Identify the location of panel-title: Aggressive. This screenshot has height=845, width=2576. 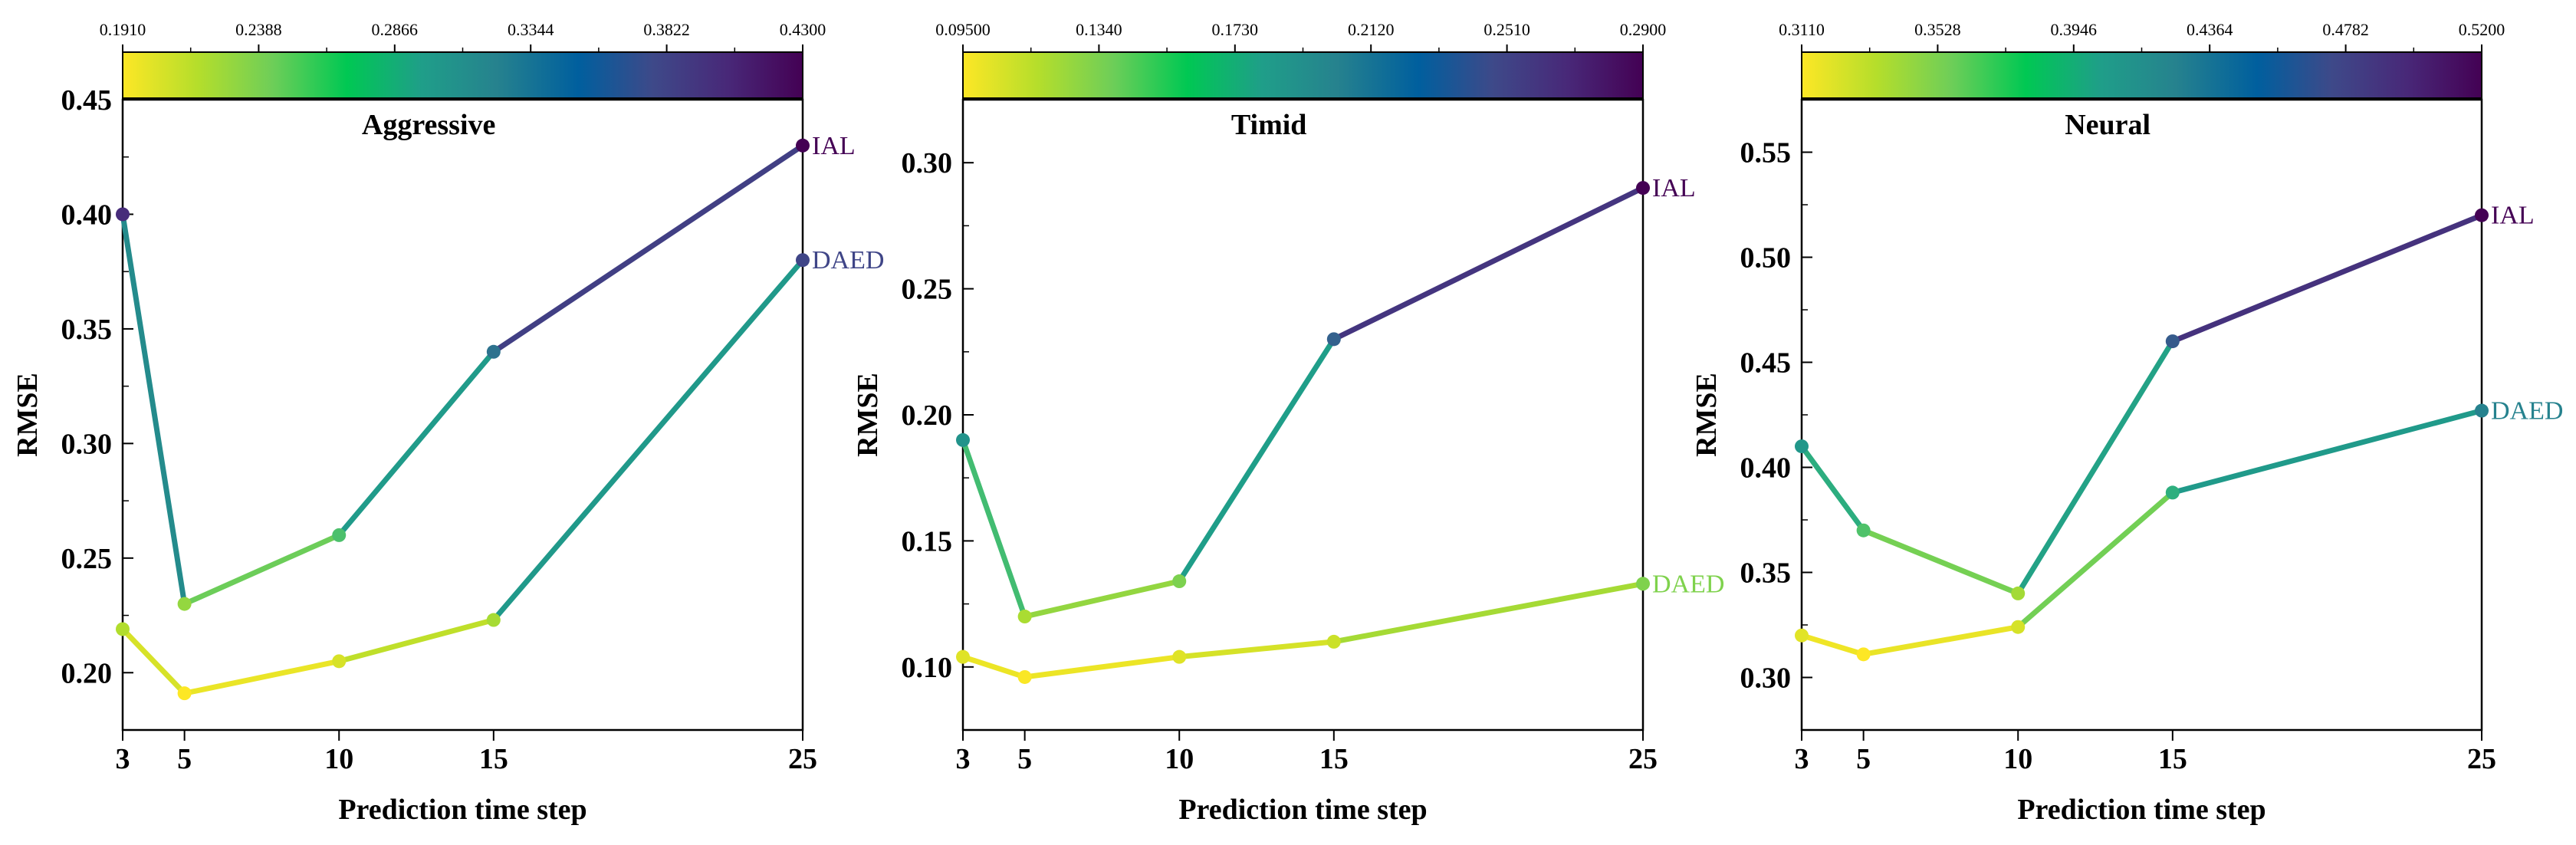
(429, 125).